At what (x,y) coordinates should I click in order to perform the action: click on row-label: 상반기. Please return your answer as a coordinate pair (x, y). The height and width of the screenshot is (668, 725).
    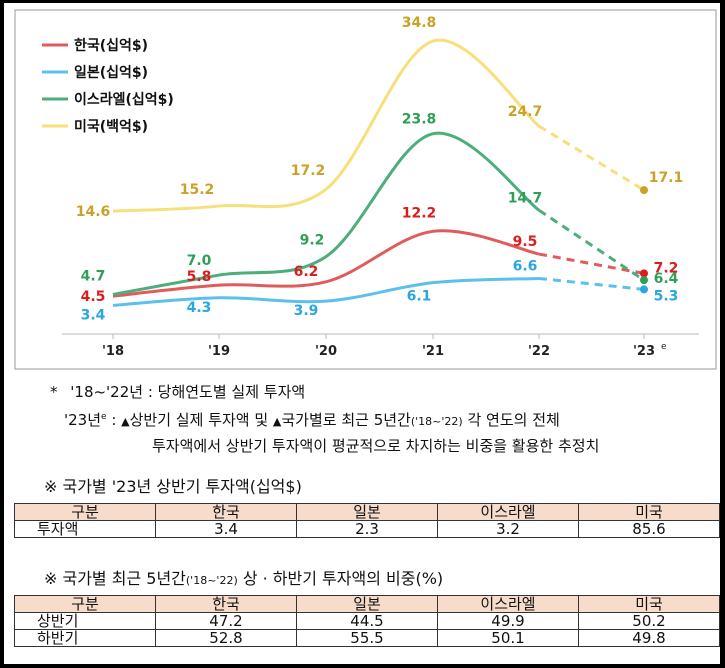
    Looking at the image, I should click on (85, 621).